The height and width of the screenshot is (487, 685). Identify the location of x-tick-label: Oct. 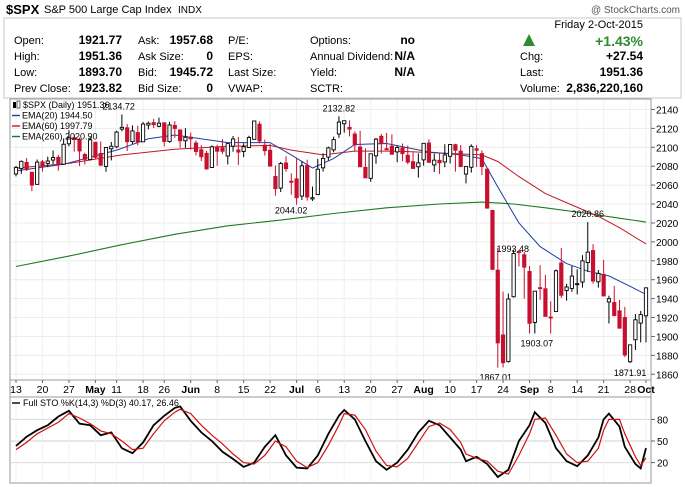
(646, 390).